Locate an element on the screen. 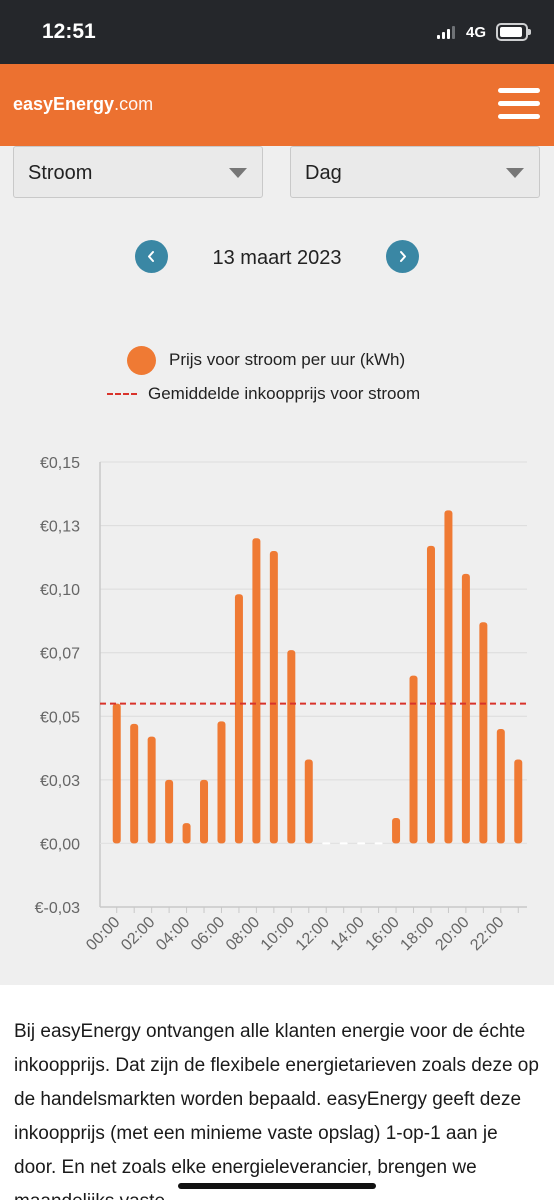 This screenshot has height=1200, width=554. y-tick-label: €0,10 is located at coordinates (60, 590).